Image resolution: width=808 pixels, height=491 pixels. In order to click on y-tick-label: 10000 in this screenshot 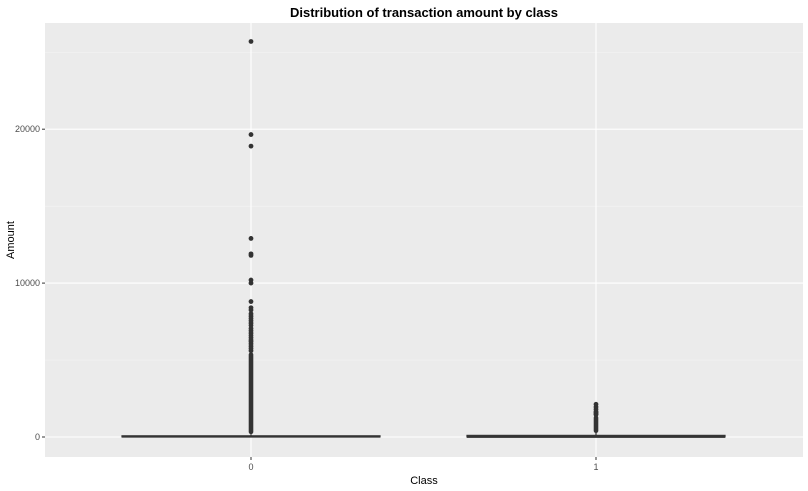, I will do `click(27, 283)`.